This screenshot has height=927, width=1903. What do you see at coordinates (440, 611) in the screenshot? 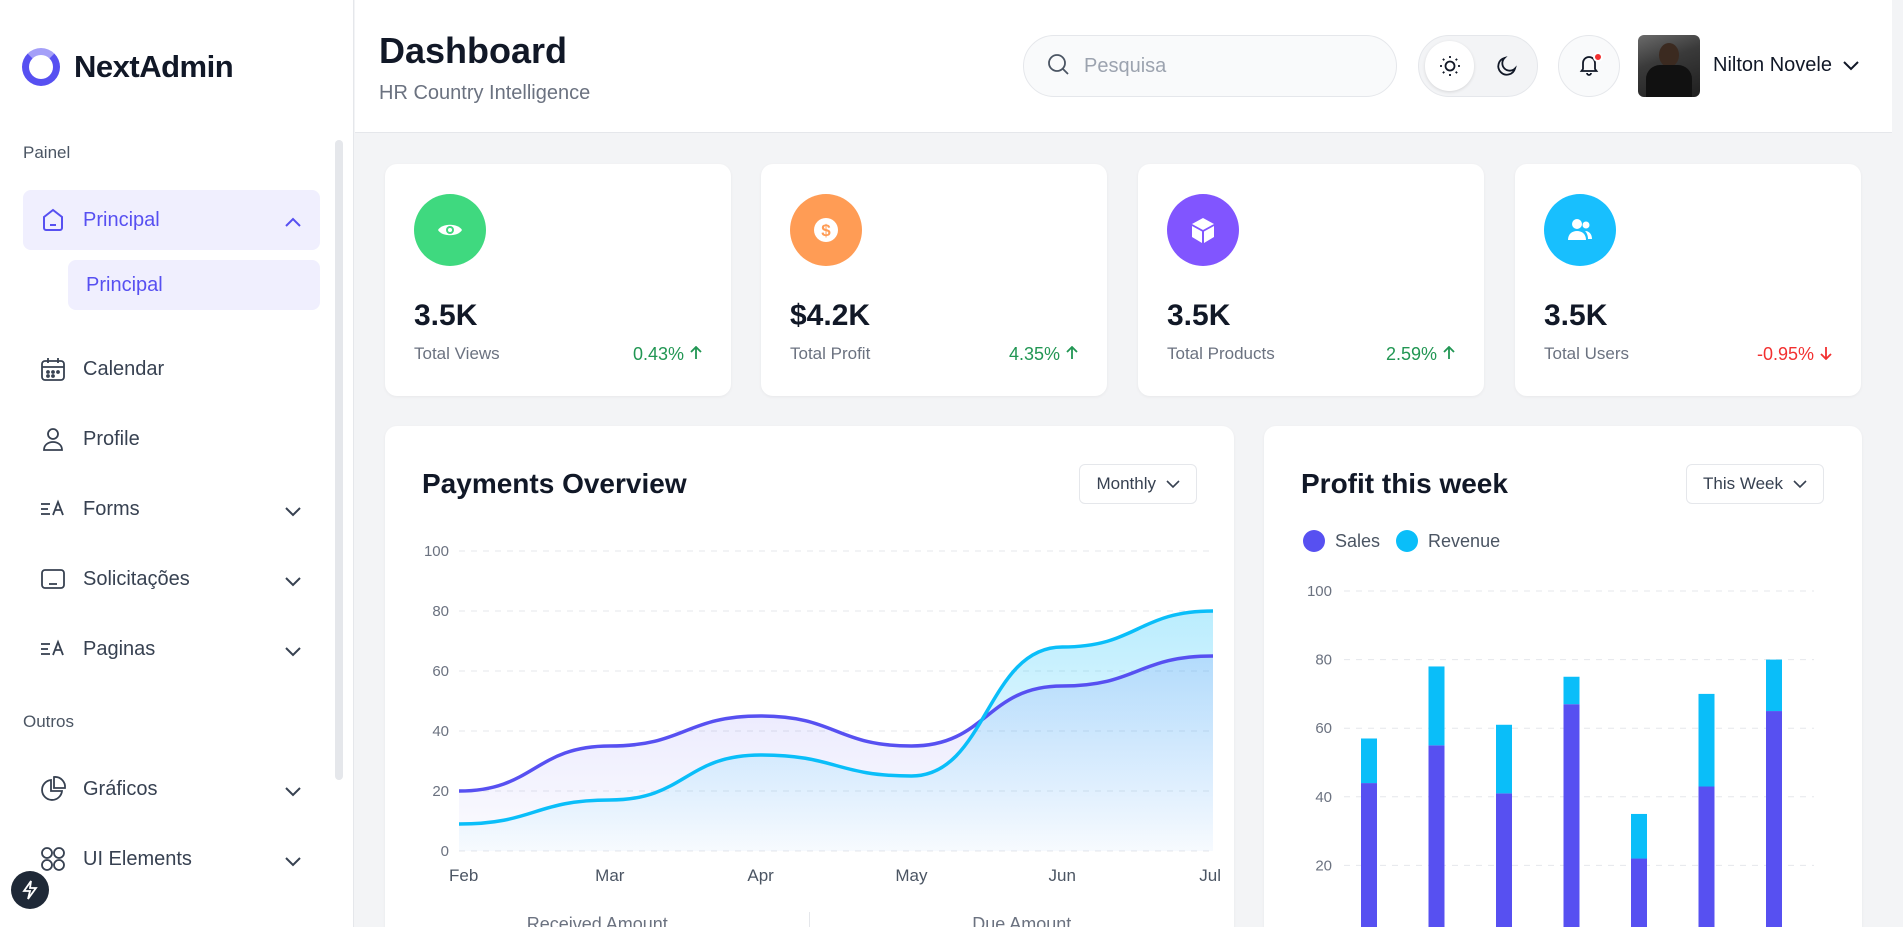
I see `y-tick-label: 80` at bounding box center [440, 611].